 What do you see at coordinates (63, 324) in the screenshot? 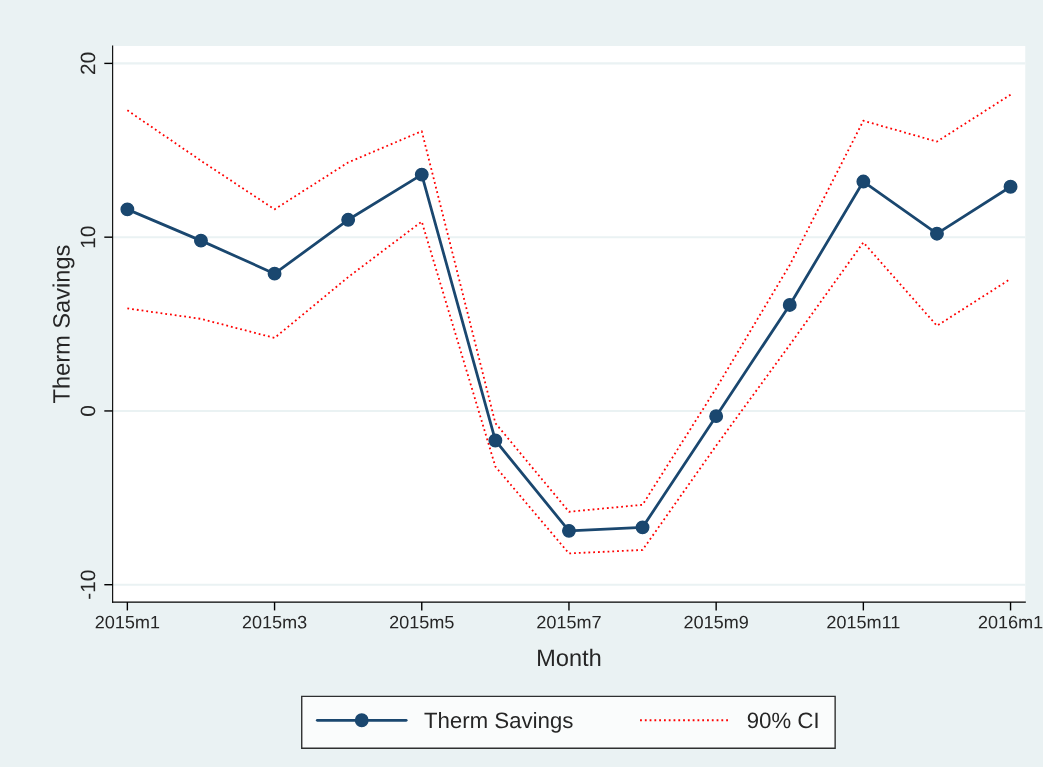
I see `y-axis-title: Therm Savings` at bounding box center [63, 324].